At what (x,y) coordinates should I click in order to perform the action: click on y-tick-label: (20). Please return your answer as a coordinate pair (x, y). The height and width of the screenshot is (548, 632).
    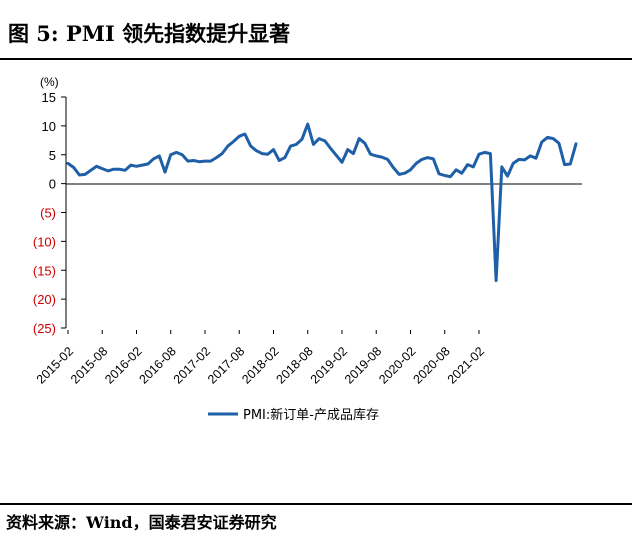
    Looking at the image, I should click on (44, 299).